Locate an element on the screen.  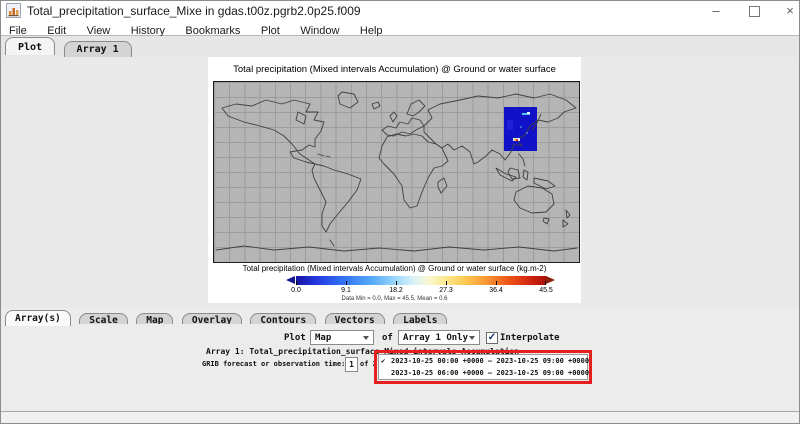
maximize-box is located at coordinates (754, 11).